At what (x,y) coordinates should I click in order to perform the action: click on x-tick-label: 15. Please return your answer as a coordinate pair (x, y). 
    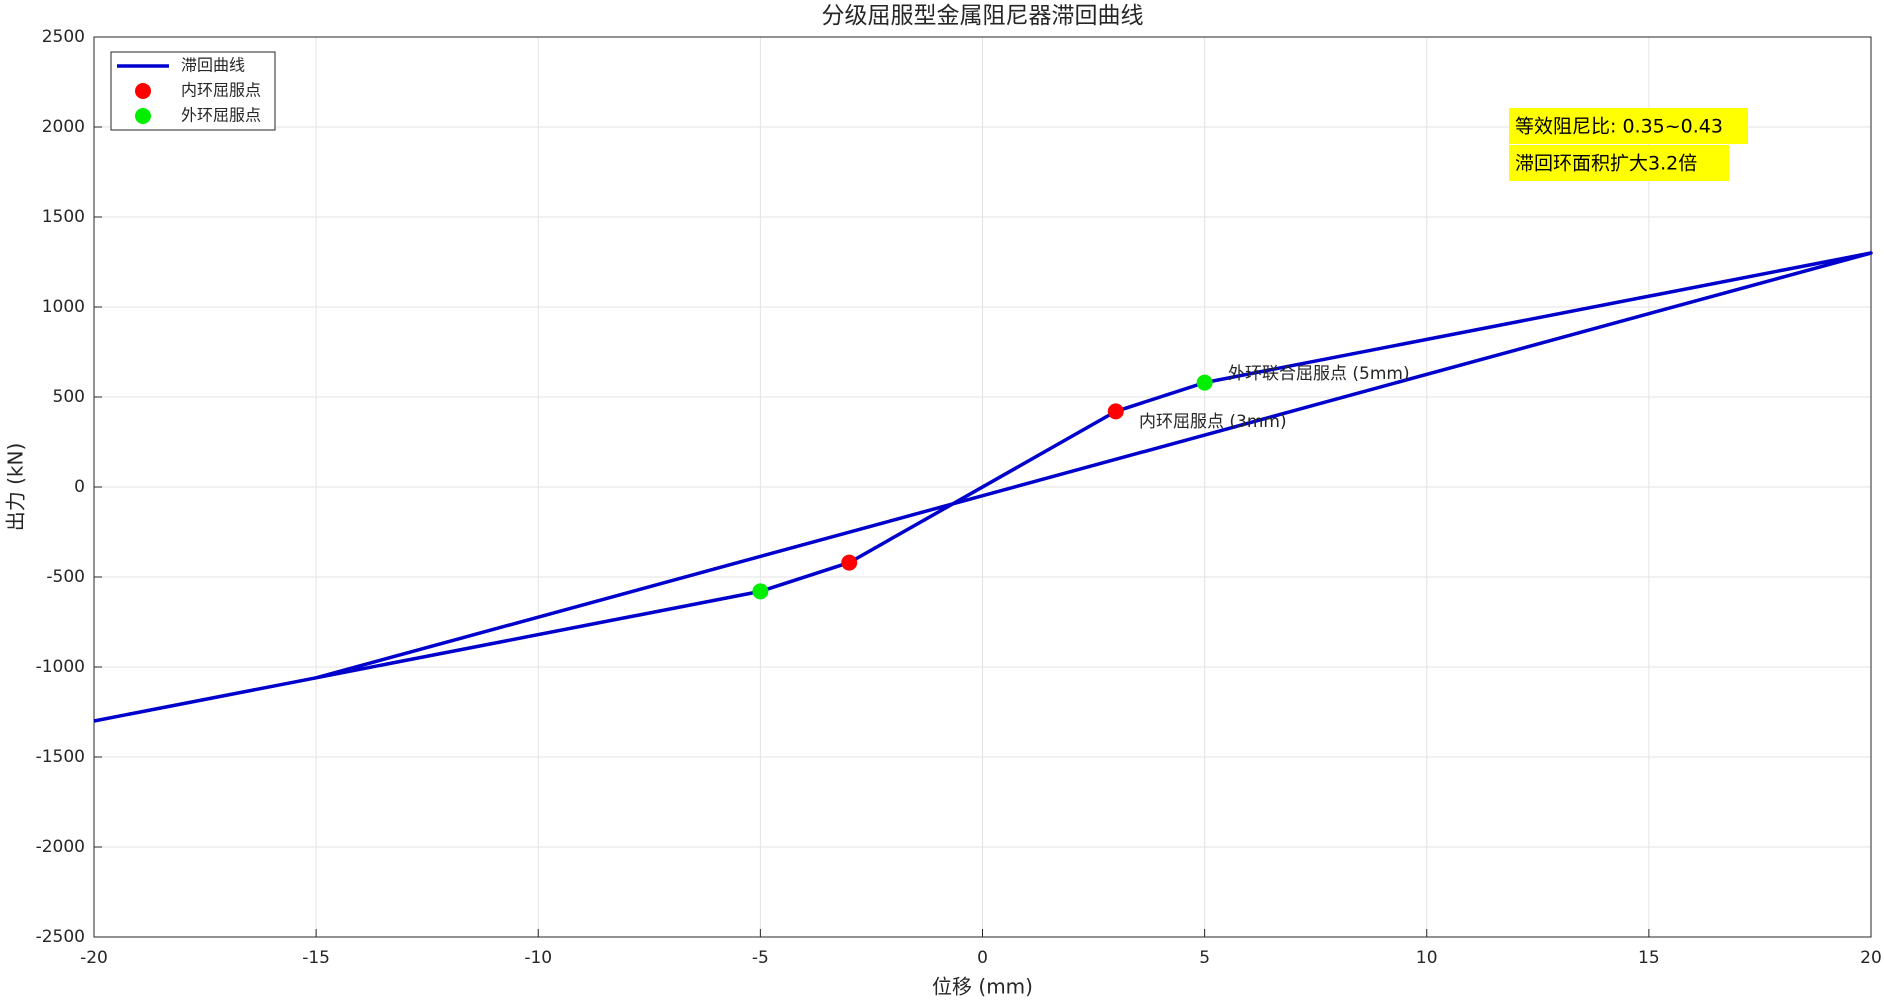
    Looking at the image, I should click on (1649, 958).